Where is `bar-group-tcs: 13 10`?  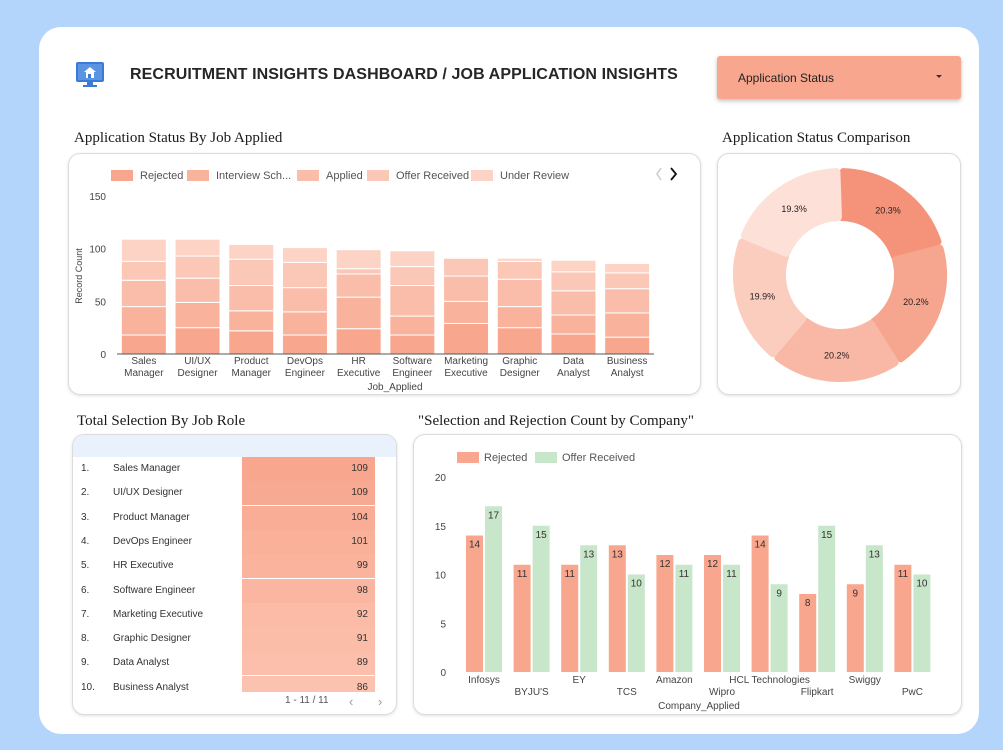 bar-group-tcs: 13 10 is located at coordinates (626, 608).